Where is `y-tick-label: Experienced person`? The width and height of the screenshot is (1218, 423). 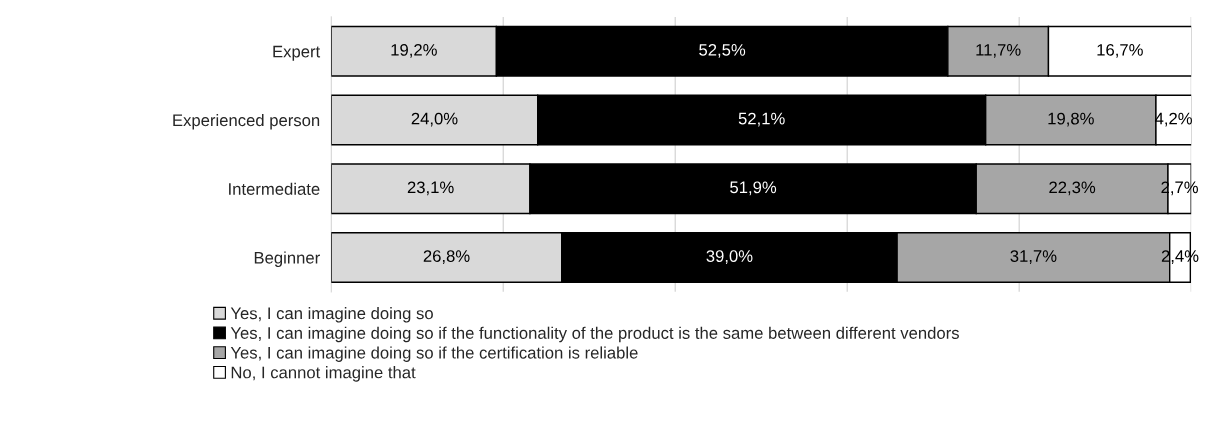
y-tick-label: Experienced person is located at coordinates (246, 121).